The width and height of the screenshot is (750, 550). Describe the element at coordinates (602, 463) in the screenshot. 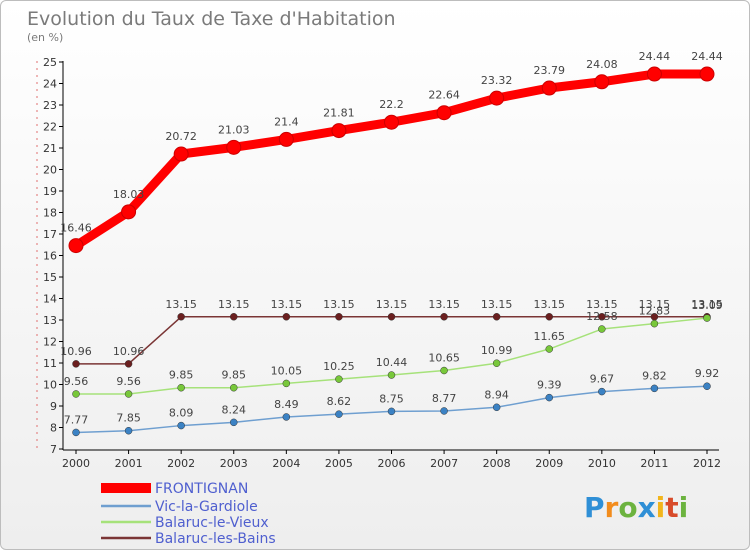

I see `x-tick-label: 2010` at that location.